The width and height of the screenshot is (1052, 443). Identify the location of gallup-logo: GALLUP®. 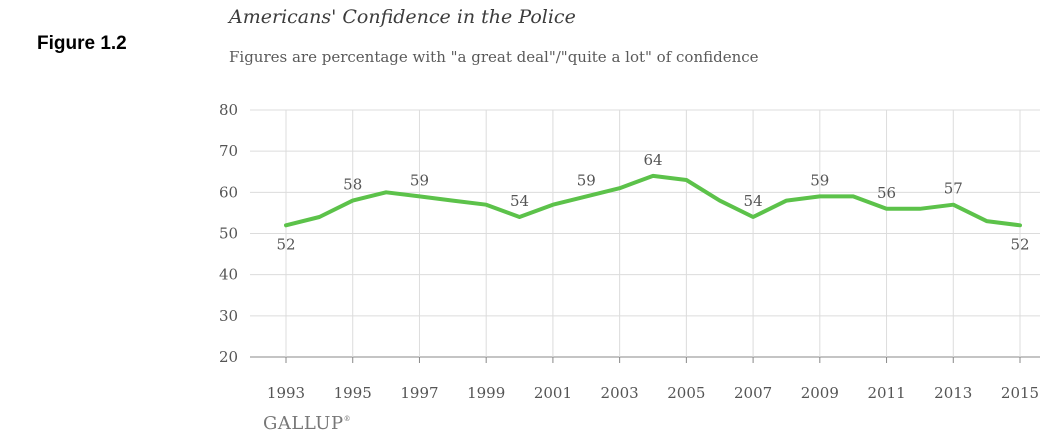
(307, 423).